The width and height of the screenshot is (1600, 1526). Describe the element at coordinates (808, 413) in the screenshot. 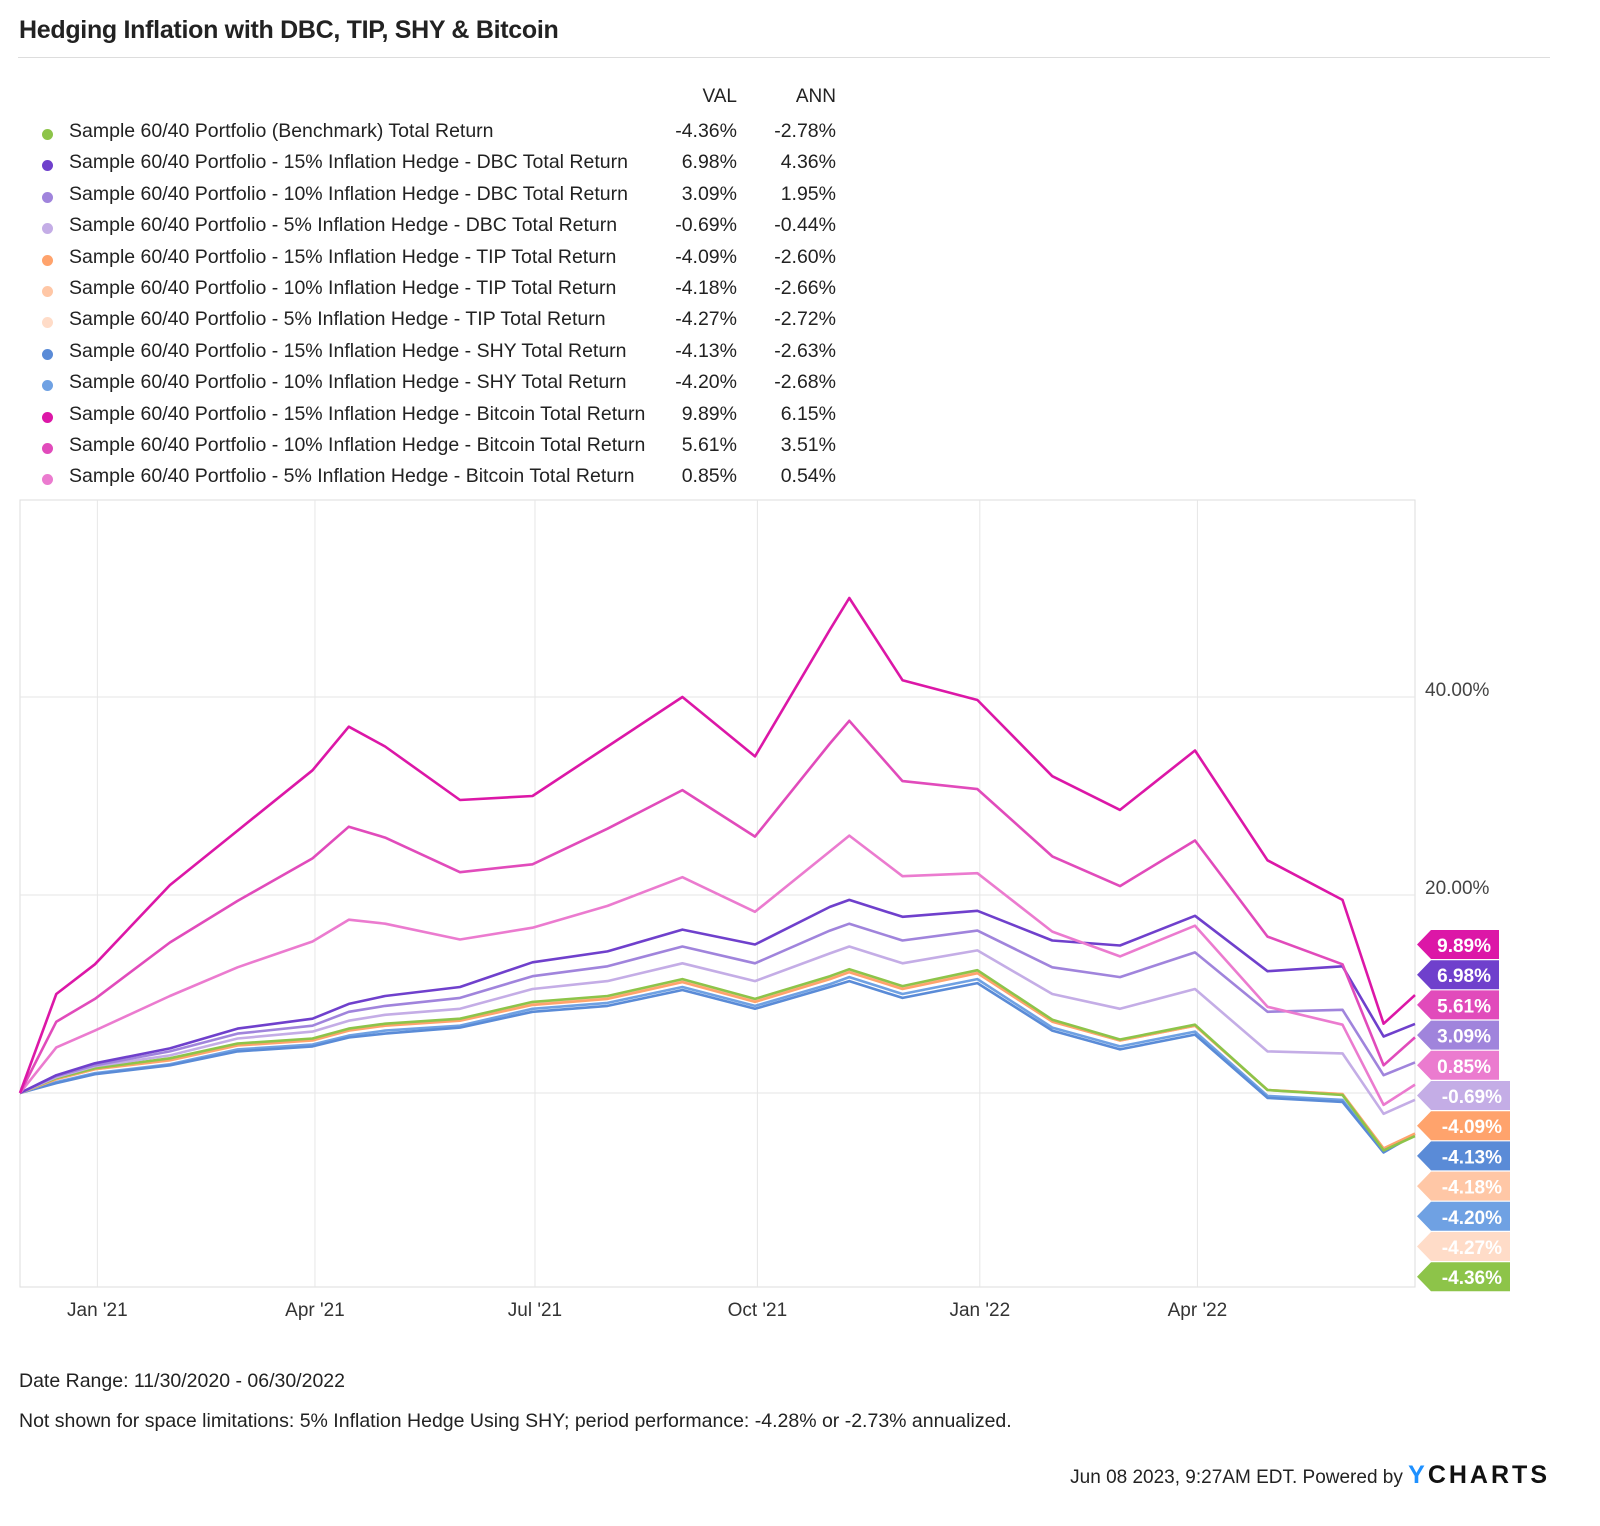

I see `legend-ann: 6.15%` at that location.